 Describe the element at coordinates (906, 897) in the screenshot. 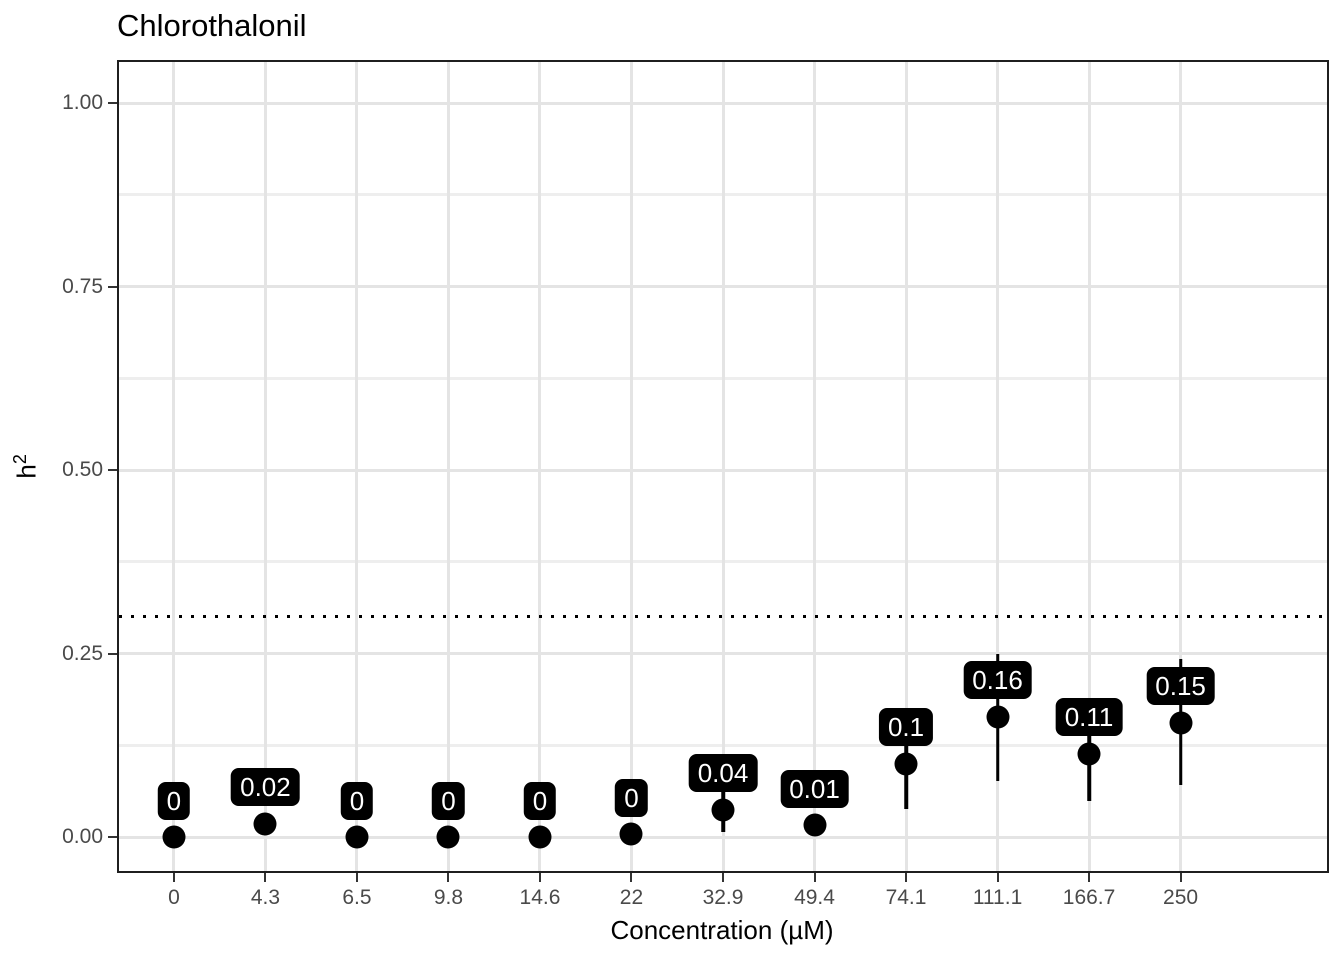

I see `x-axis-tick-label: 74.1` at that location.